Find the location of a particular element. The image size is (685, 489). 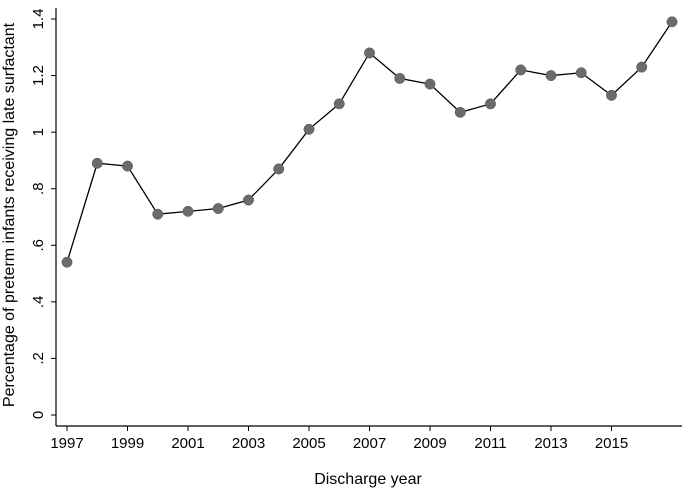

x-tick-label: 2003 is located at coordinates (248, 443).